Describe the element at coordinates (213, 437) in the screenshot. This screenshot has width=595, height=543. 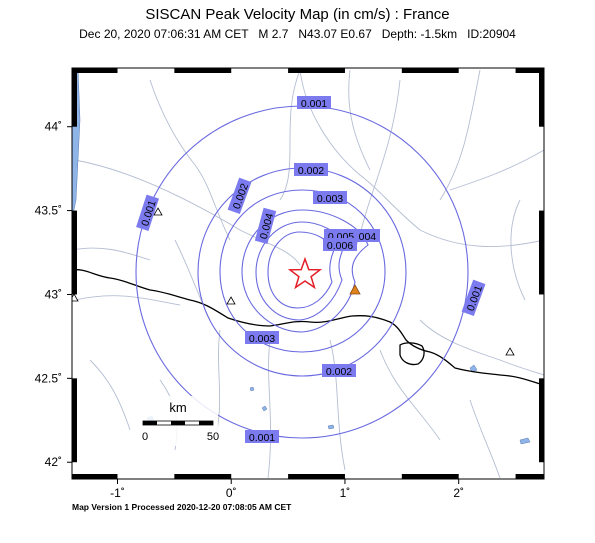
I see `scale-bar-max-label: 50` at that location.